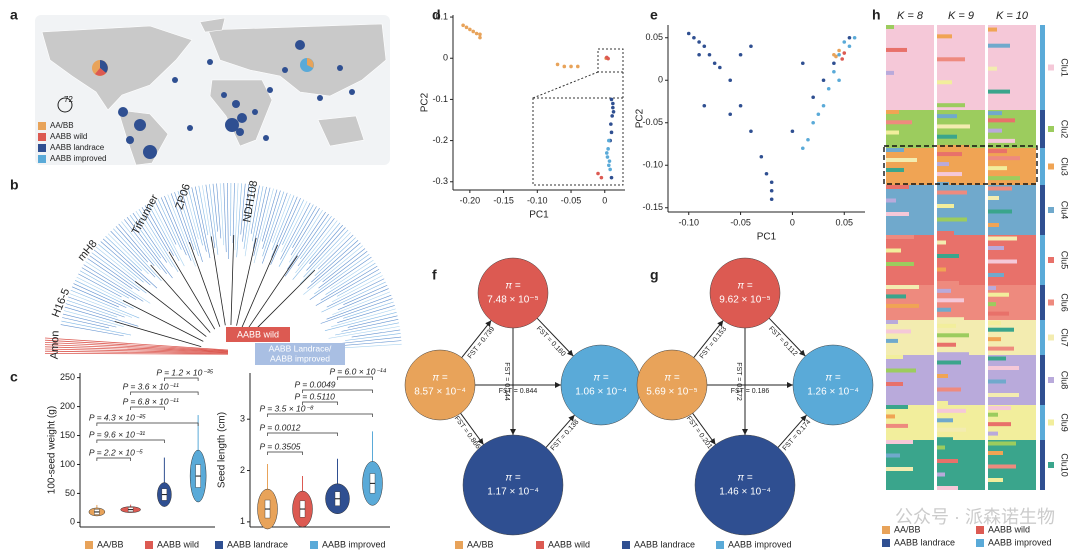 The height and width of the screenshot is (557, 1080). I want to click on x-tick-label: 0, so click(604, 200).